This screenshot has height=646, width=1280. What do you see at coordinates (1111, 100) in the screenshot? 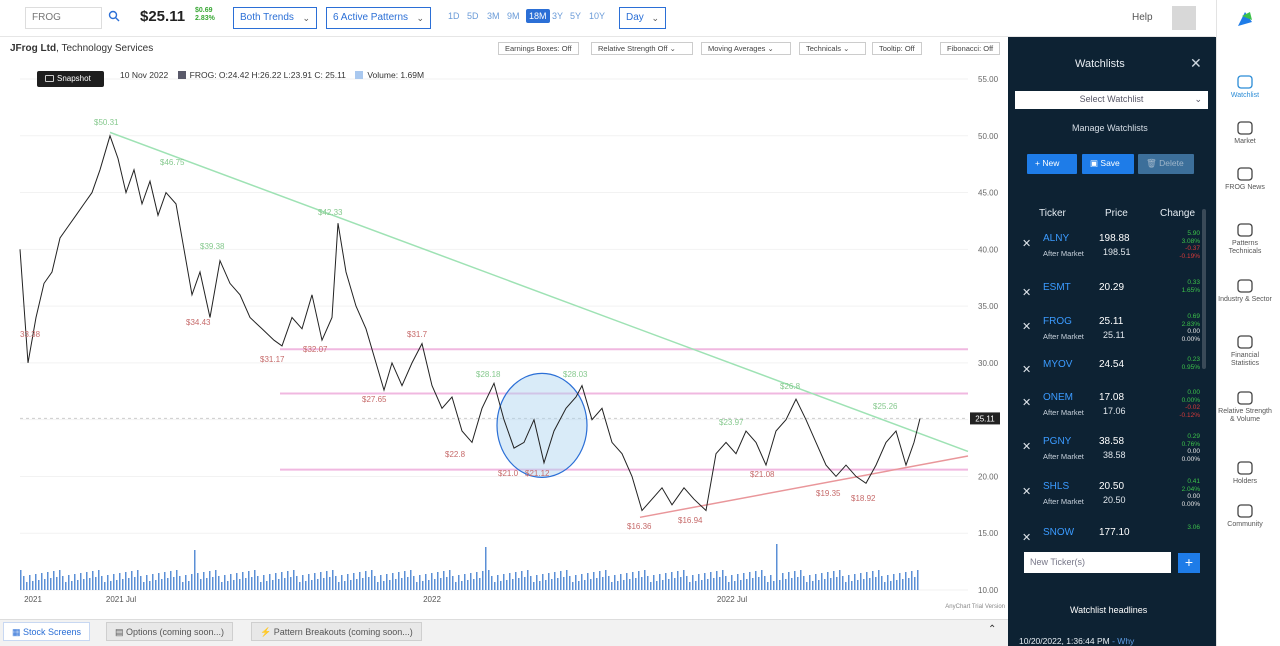
I see `select-watchlist-dropdown: Select Watchlist ⌄` at bounding box center [1111, 100].